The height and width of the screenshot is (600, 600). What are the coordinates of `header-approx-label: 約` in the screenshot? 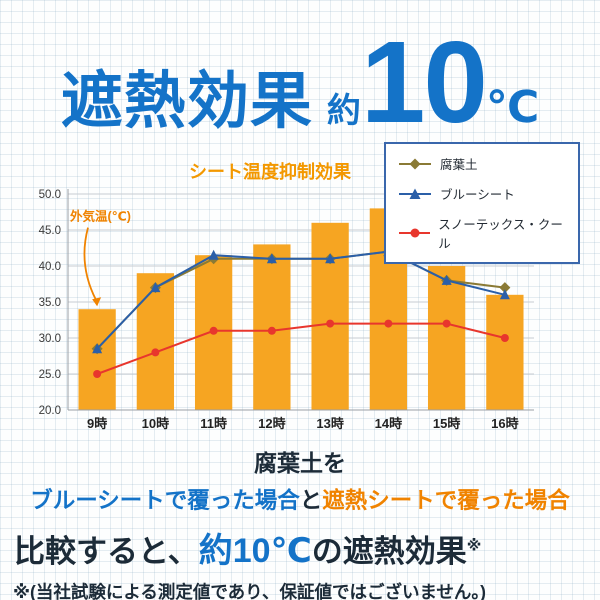 It's located at (343, 111).